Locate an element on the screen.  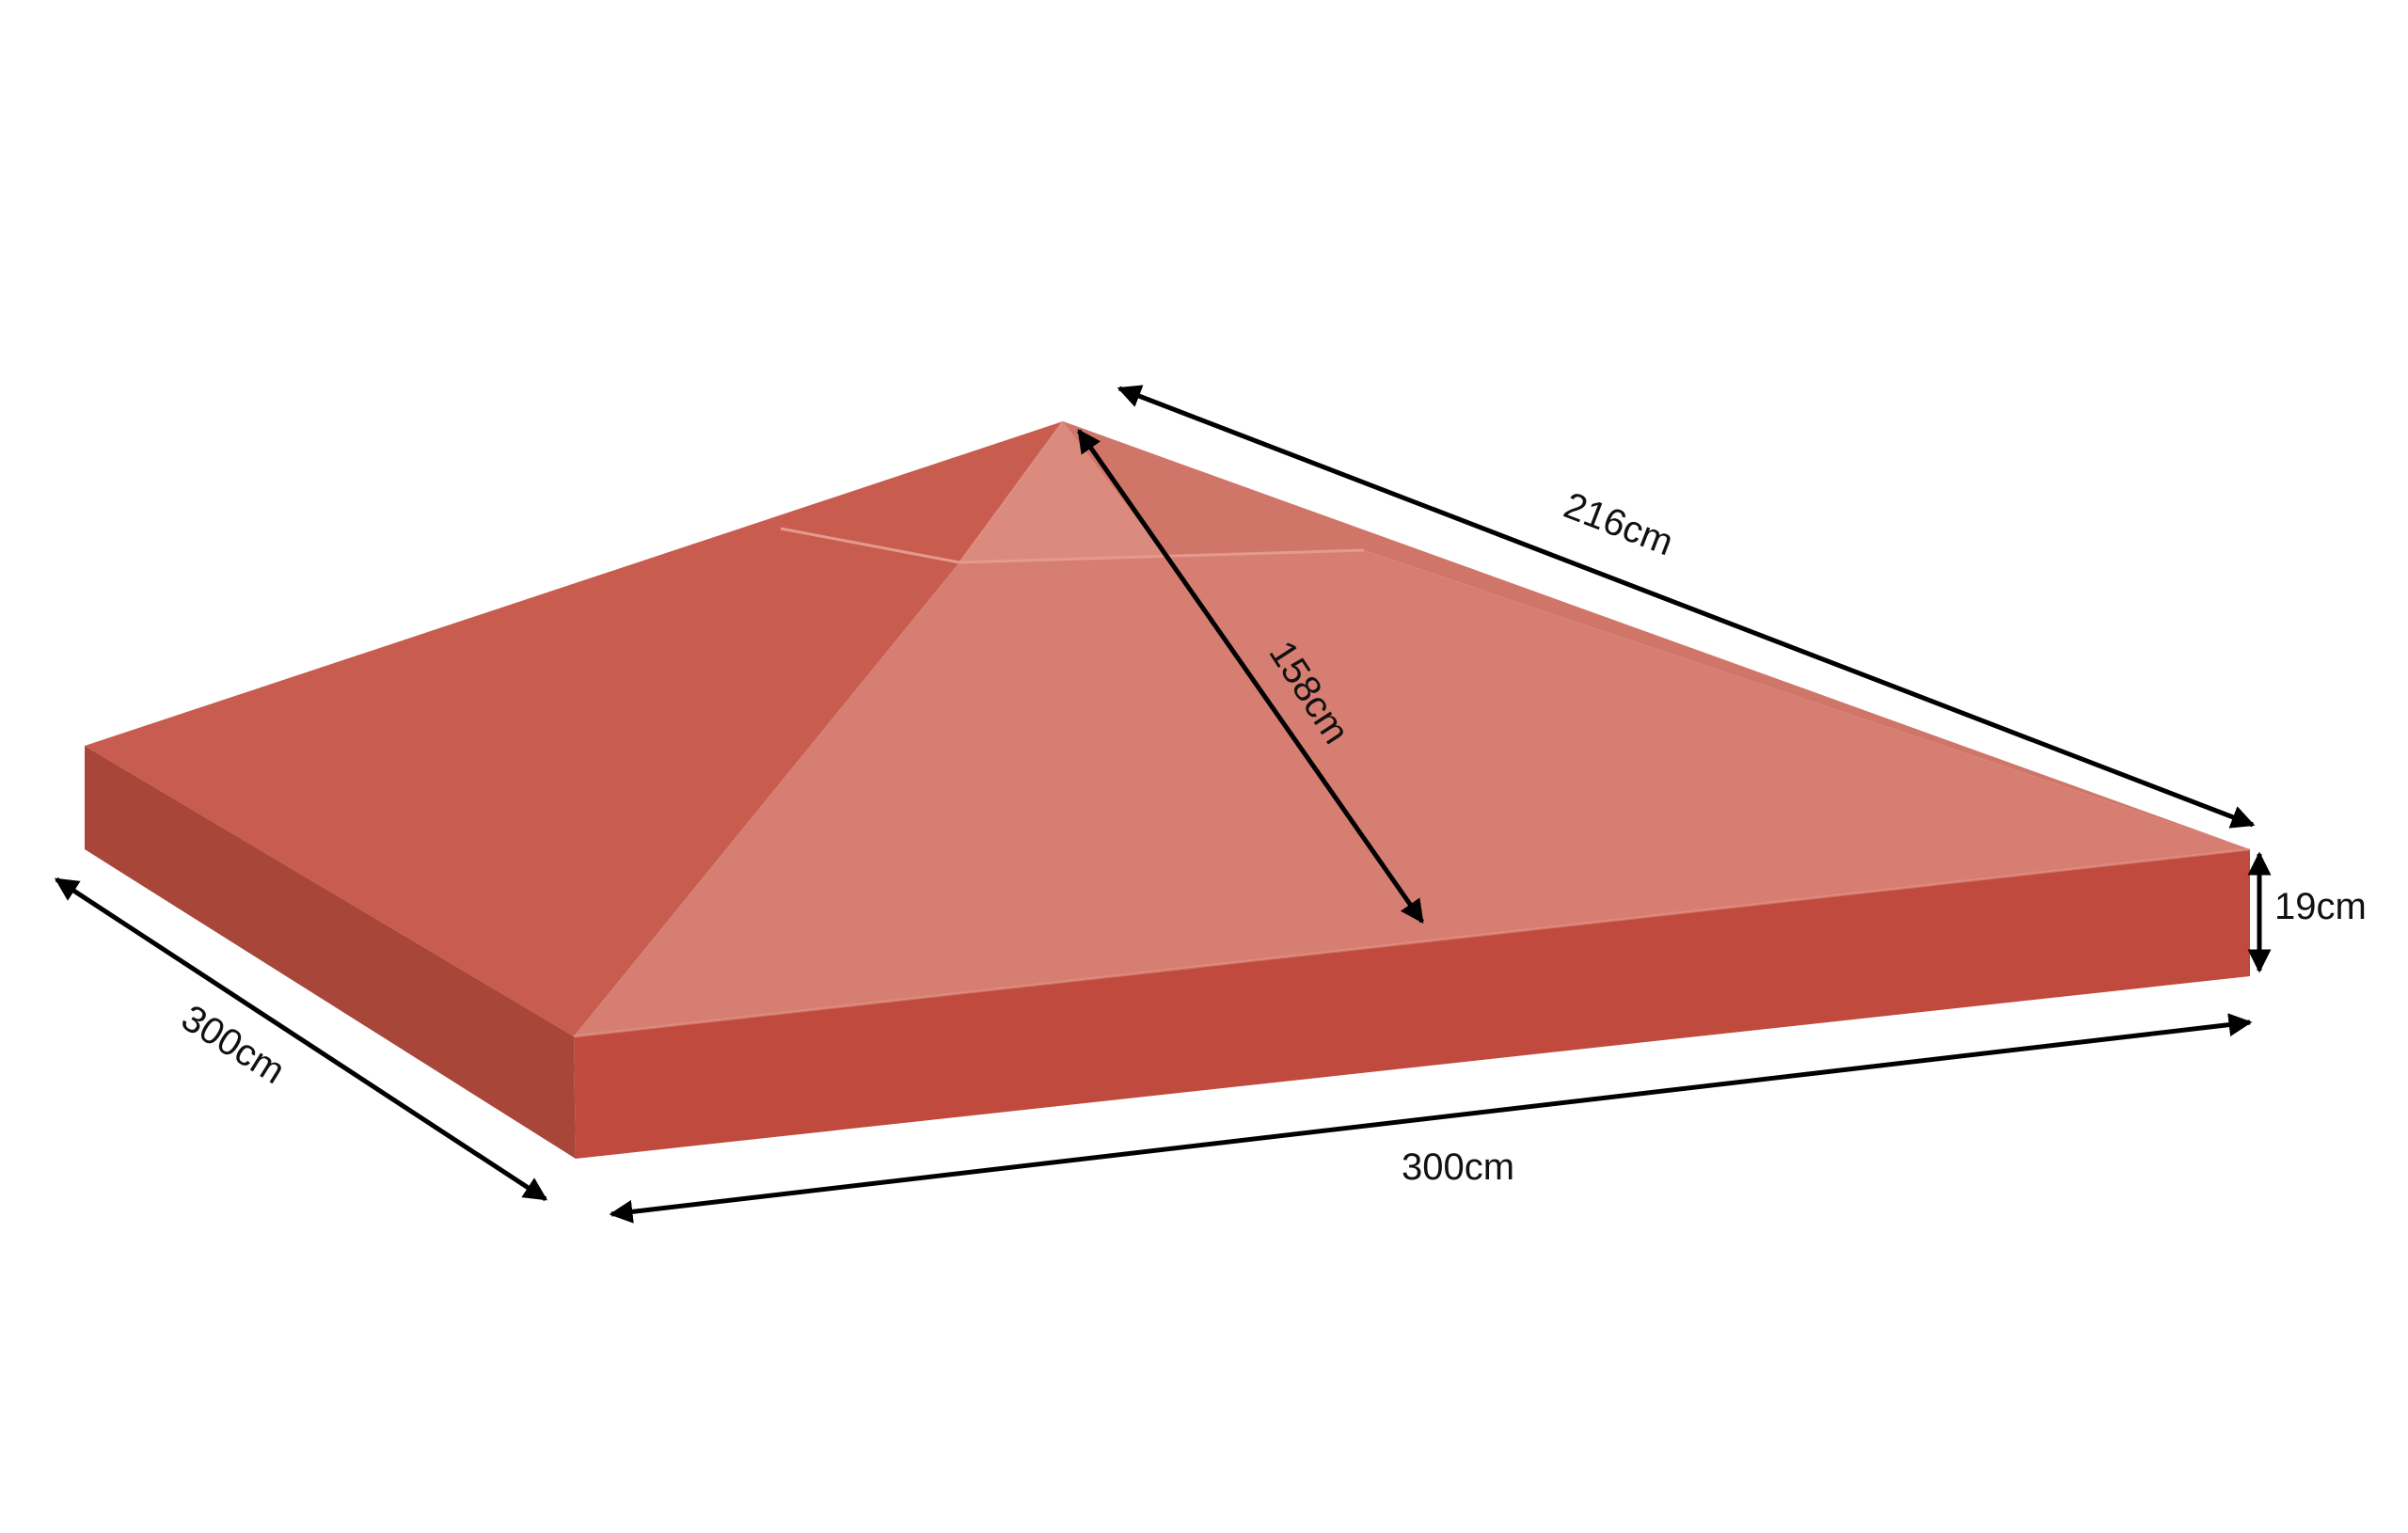
roof-hip-seam is located at coordinates (1011, 492).